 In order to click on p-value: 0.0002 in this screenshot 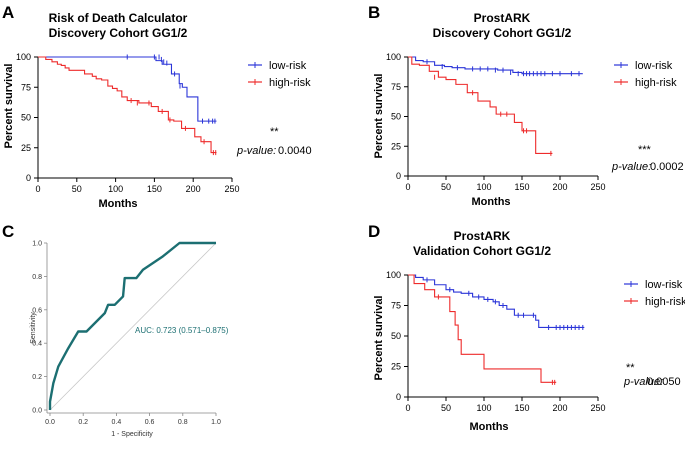, I will do `click(667, 167)`.